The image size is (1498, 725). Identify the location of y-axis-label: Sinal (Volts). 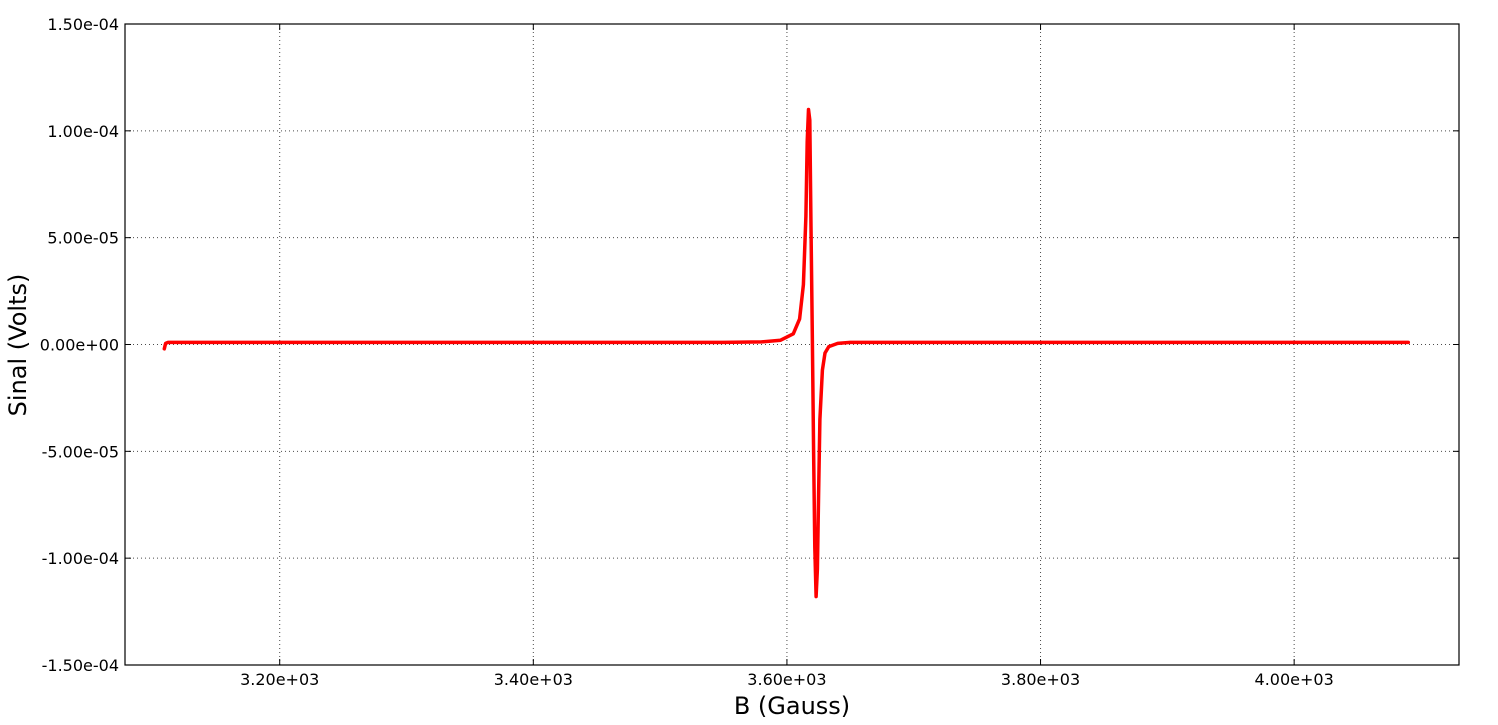
(18, 345).